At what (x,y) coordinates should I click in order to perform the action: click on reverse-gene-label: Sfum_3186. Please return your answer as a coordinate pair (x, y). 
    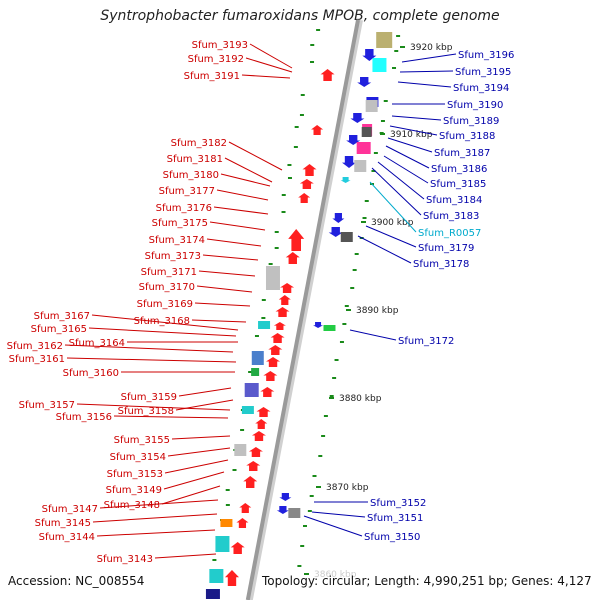
    Looking at the image, I should click on (459, 169).